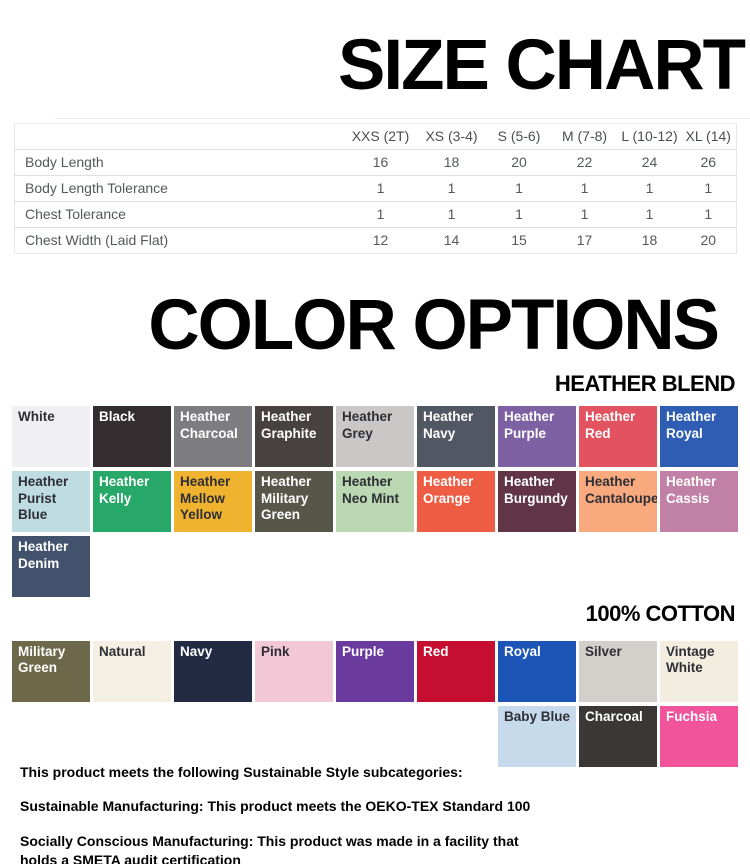 The image size is (750, 864). Describe the element at coordinates (618, 502) in the screenshot. I see `color-swatch-heather-cantaloupe: Heather Cantaloupe` at that location.